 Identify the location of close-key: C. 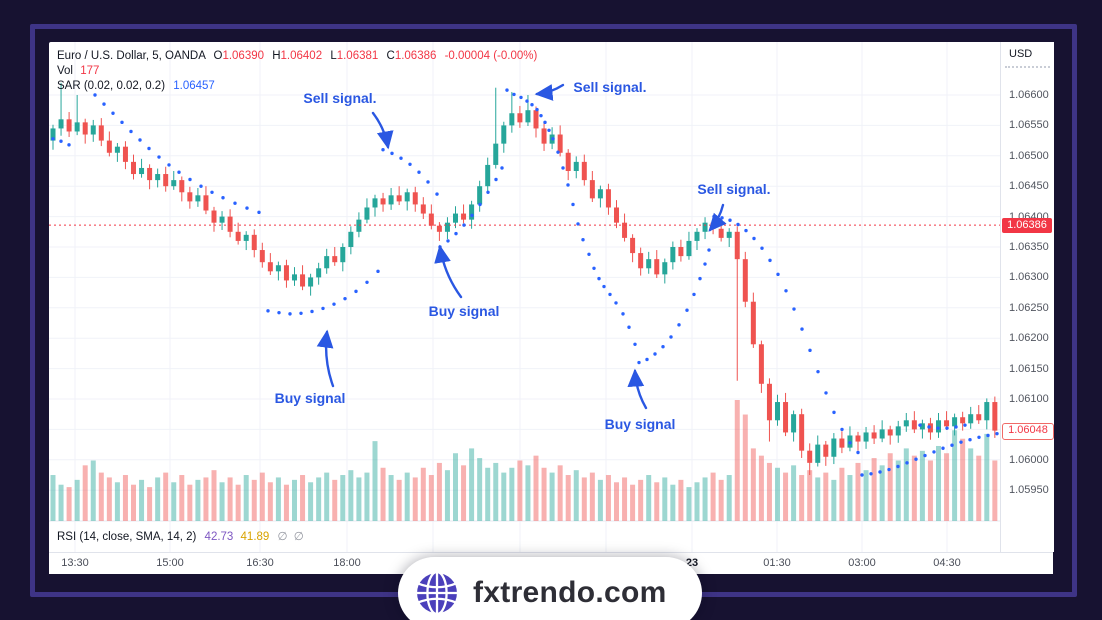
(390, 56).